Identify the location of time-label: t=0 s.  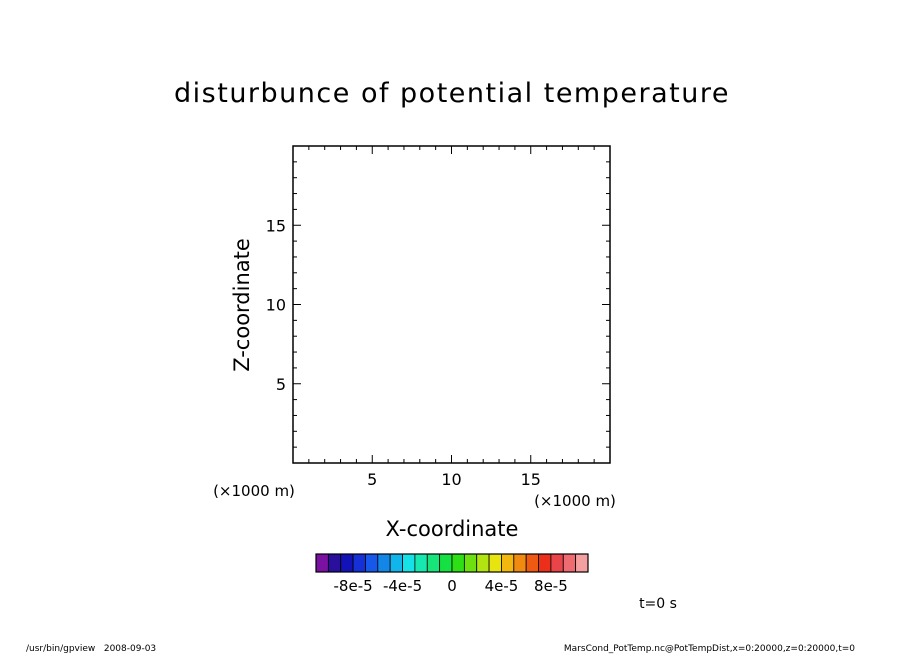
(658, 604).